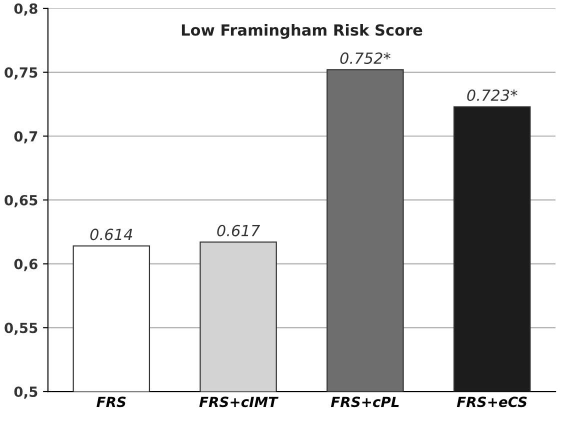 The image size is (564, 421). I want to click on y-tick-label: 0,5, so click(26, 392).